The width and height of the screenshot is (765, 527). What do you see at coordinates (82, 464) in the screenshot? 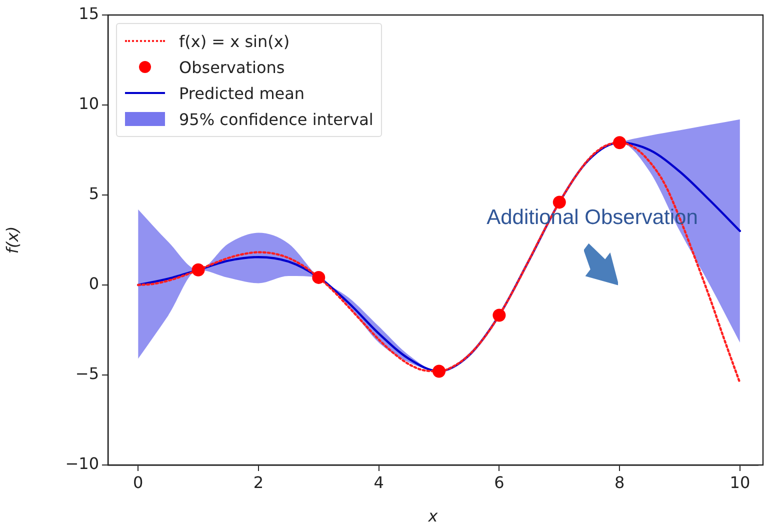
I see `y-tick-label: −10` at bounding box center [82, 464].